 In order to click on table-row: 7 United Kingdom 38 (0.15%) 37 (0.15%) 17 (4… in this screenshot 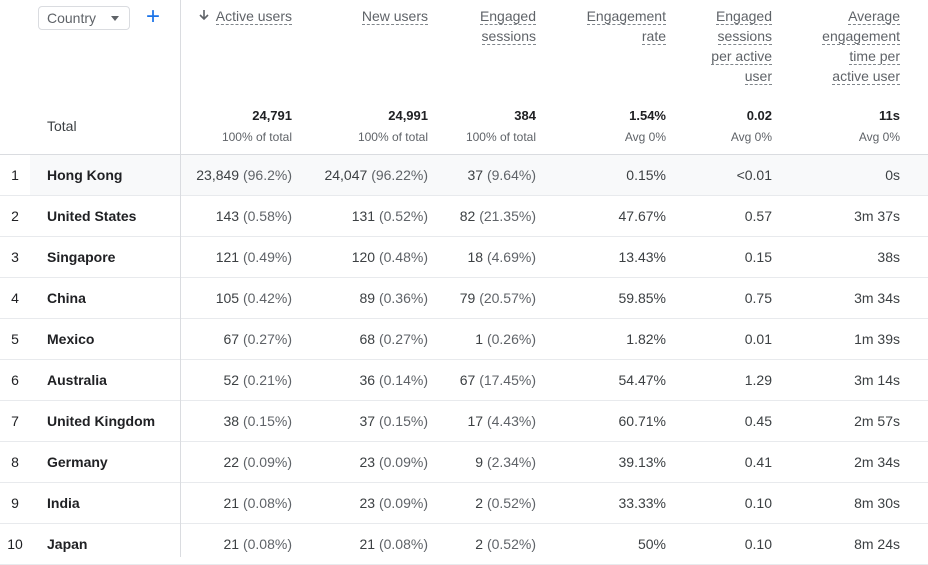, I will do `click(464, 421)`.